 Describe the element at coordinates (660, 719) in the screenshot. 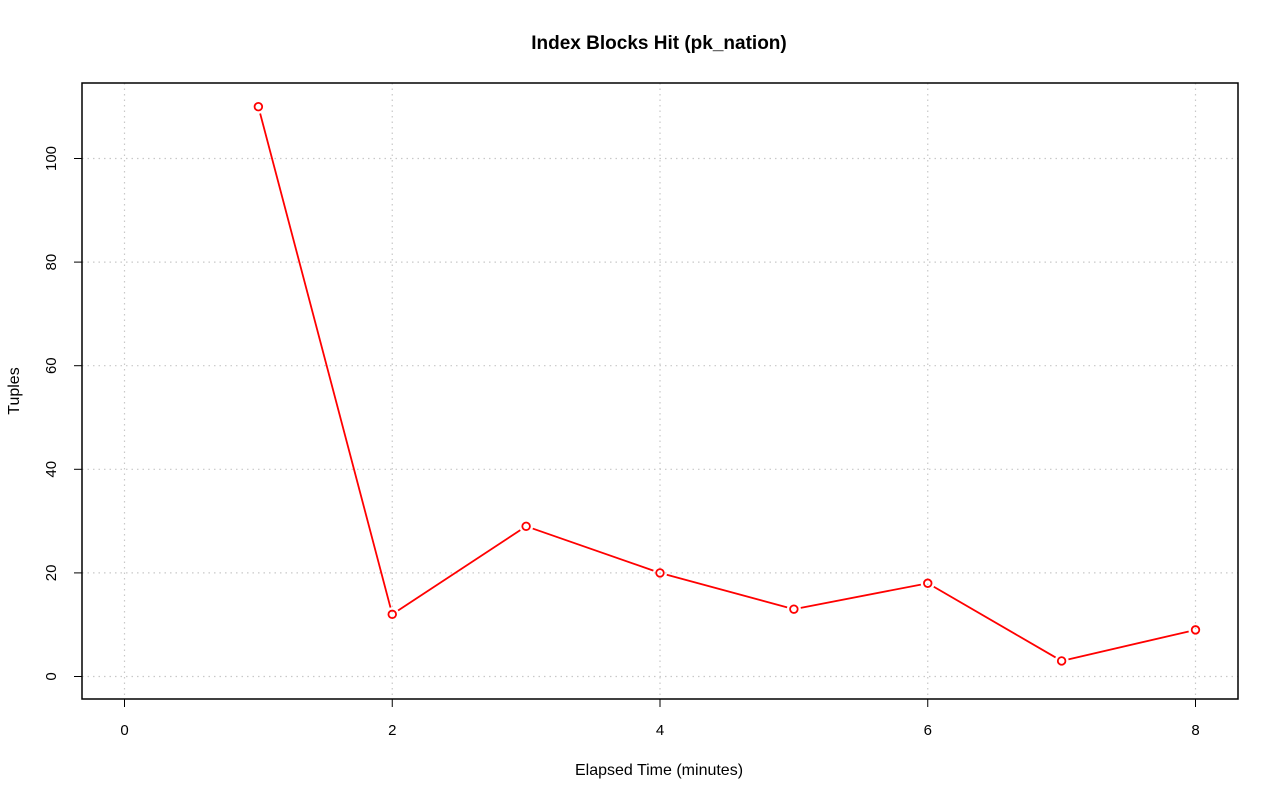

I see `x-axis: 0 2 4 6 8` at that location.